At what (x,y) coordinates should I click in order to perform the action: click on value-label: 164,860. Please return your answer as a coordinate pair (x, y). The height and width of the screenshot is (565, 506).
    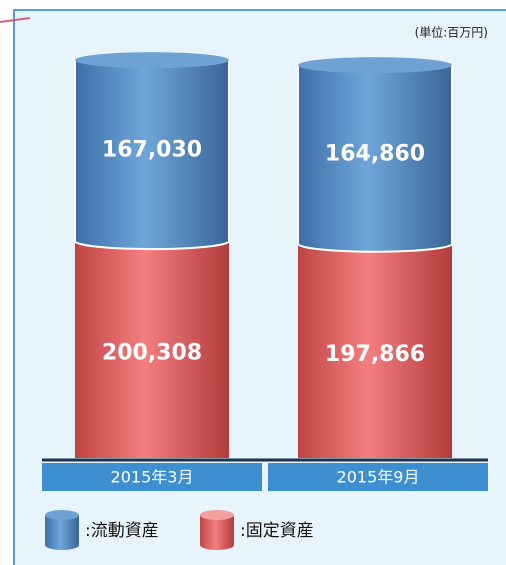
    Looking at the image, I should click on (375, 153).